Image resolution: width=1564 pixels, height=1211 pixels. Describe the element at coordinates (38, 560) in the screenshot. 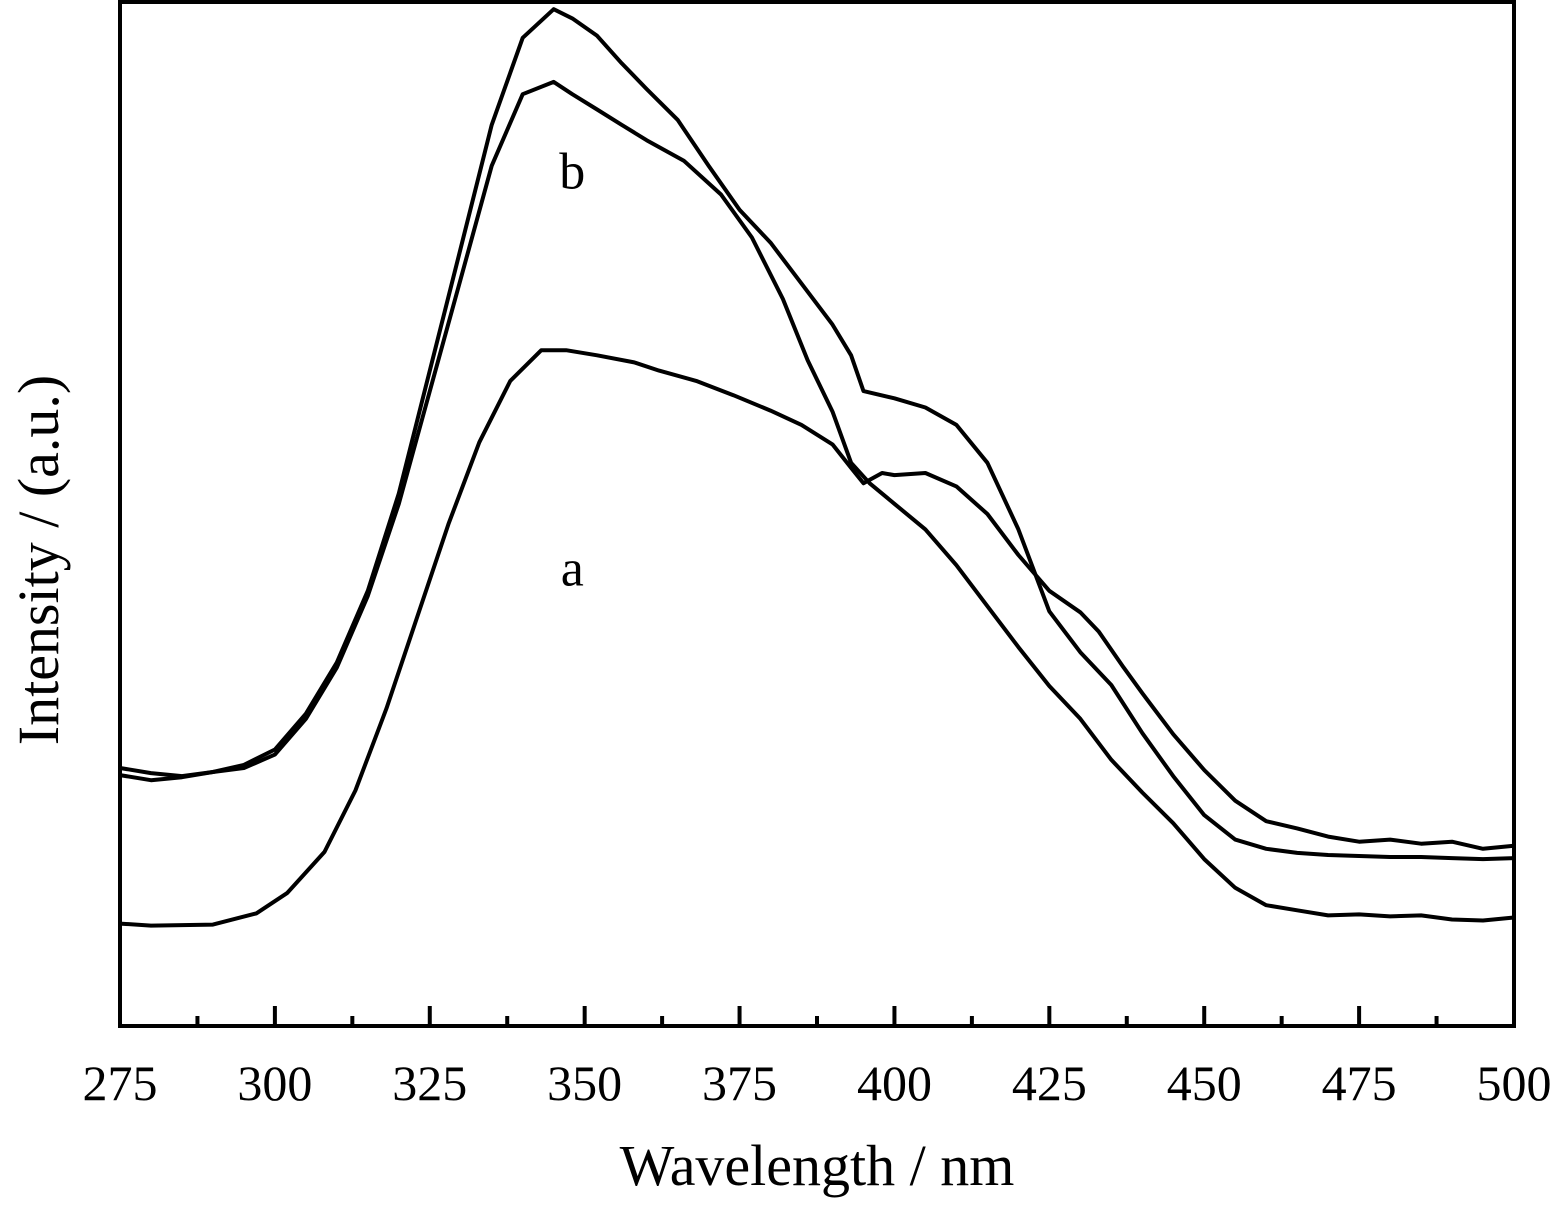

I see `y-axis-title: Intensity / (a.u.)` at that location.